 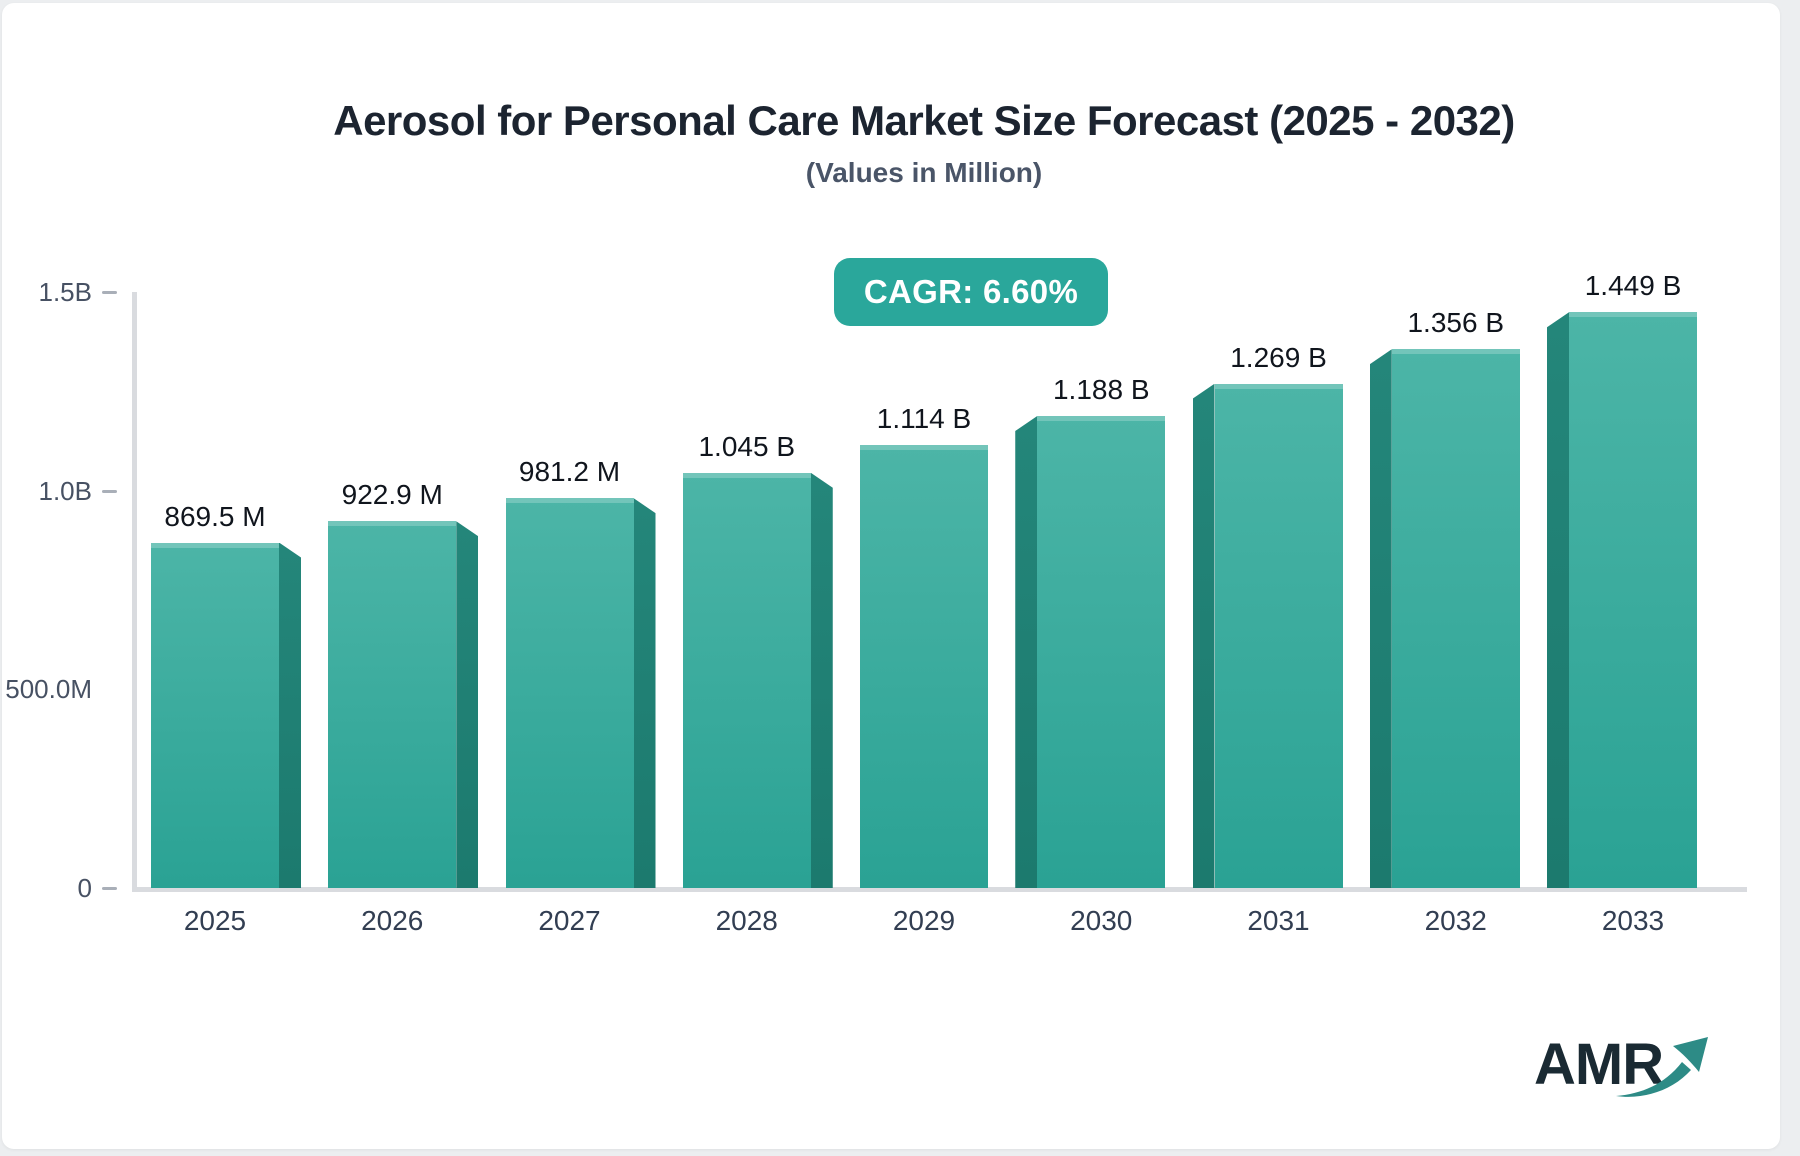 I want to click on growth-arrow-icon, so click(x=1662, y=1067).